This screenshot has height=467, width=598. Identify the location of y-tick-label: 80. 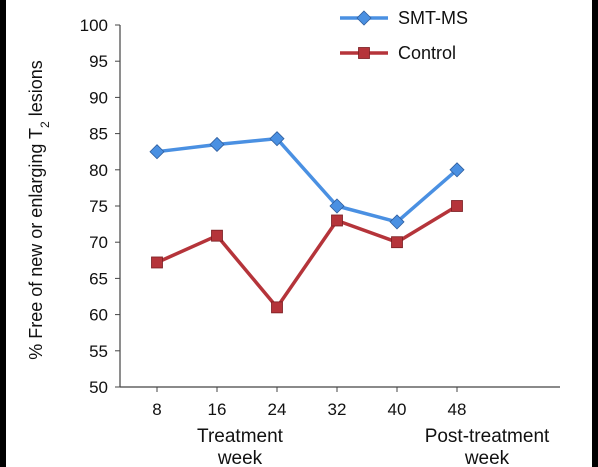
(98, 170).